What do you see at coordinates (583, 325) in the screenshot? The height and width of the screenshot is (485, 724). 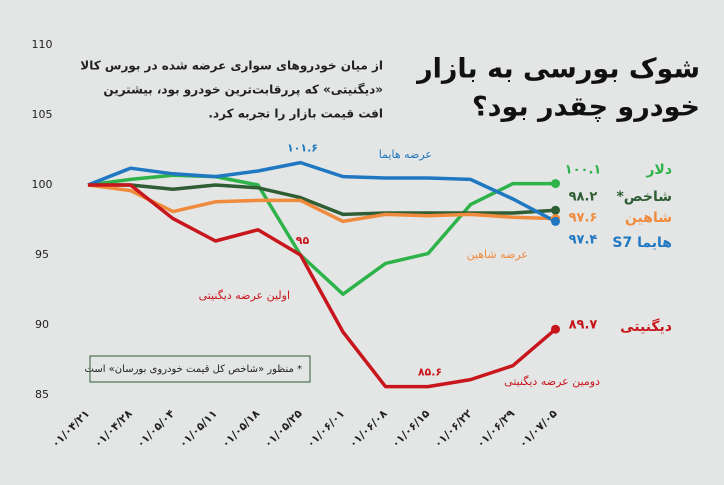 I see `value-label: ۸۹.۷` at bounding box center [583, 325].